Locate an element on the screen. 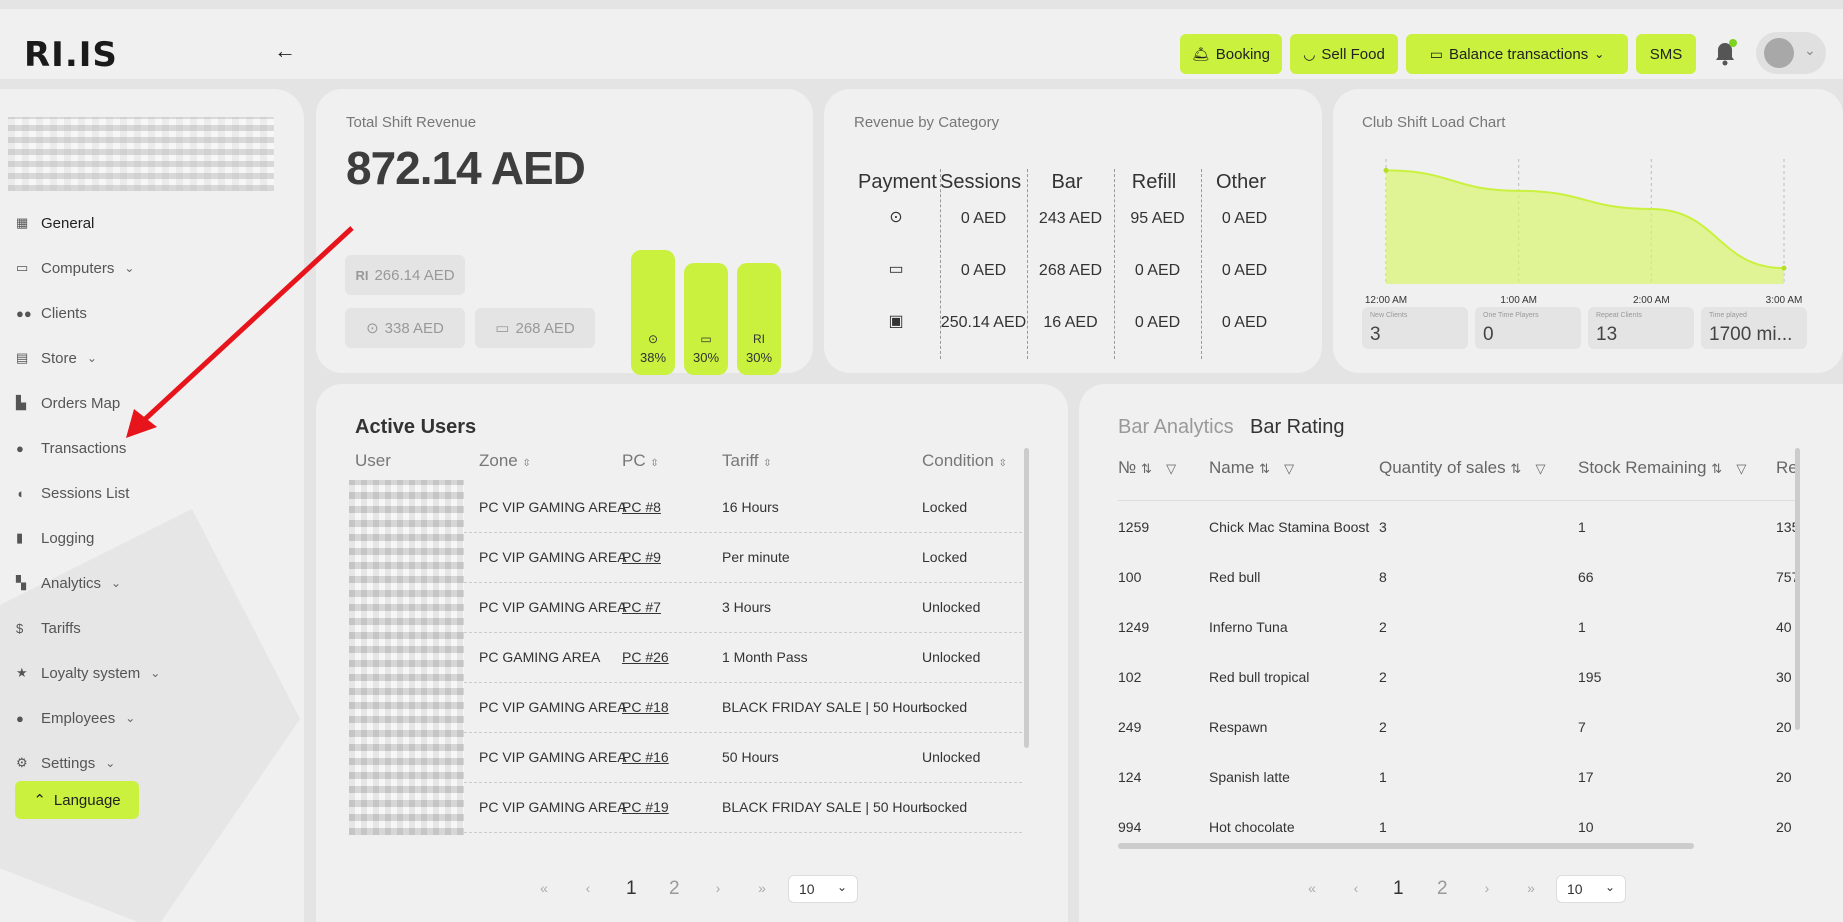  col-stock: Stock Remaining ⇅ ▽ is located at coordinates (1662, 468).